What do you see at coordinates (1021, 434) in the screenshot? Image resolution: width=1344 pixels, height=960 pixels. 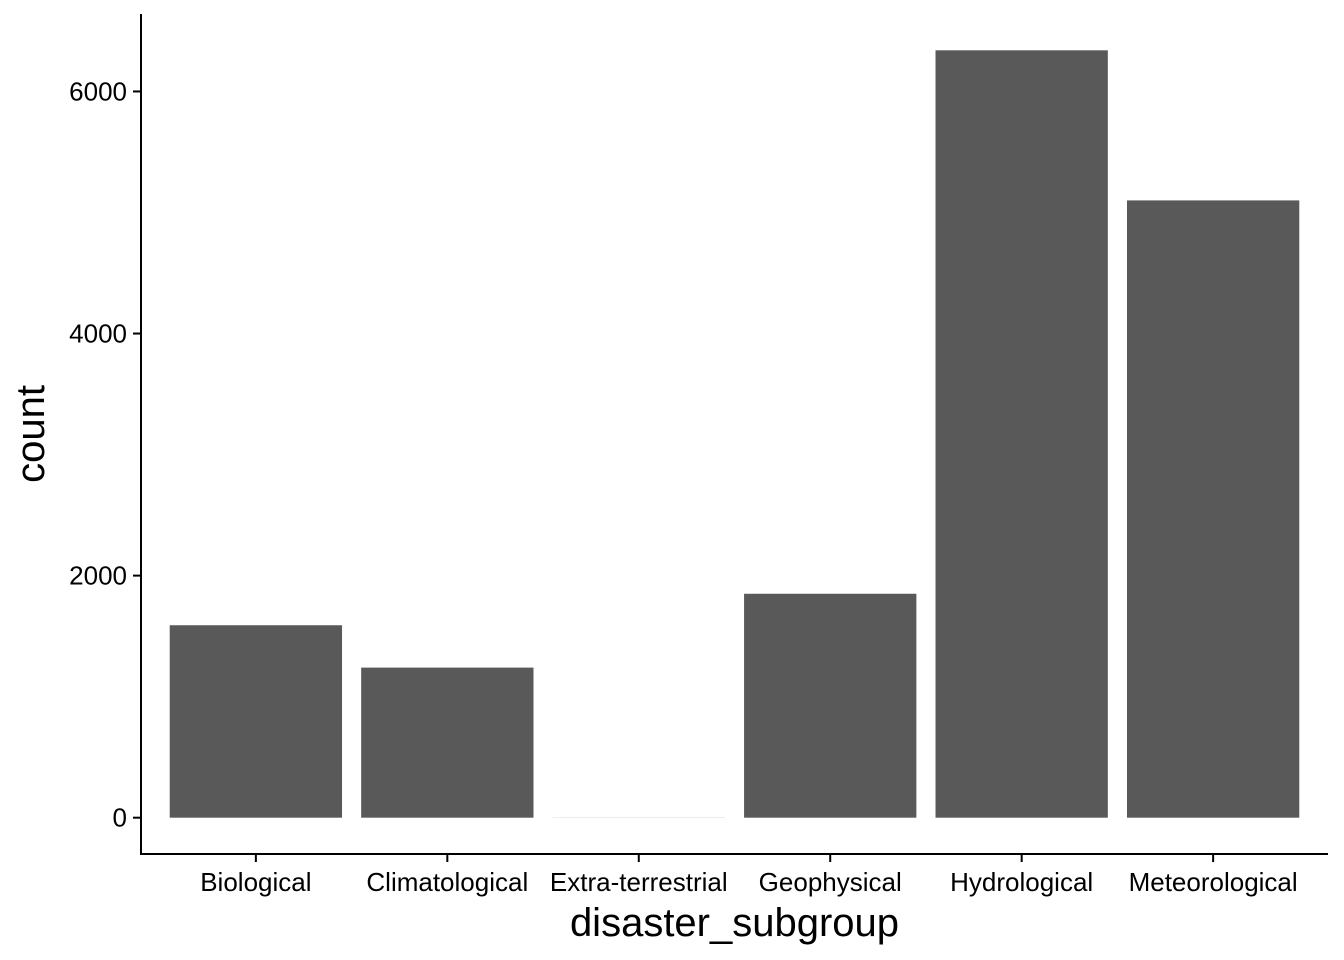 I see `bar-hydrological` at bounding box center [1021, 434].